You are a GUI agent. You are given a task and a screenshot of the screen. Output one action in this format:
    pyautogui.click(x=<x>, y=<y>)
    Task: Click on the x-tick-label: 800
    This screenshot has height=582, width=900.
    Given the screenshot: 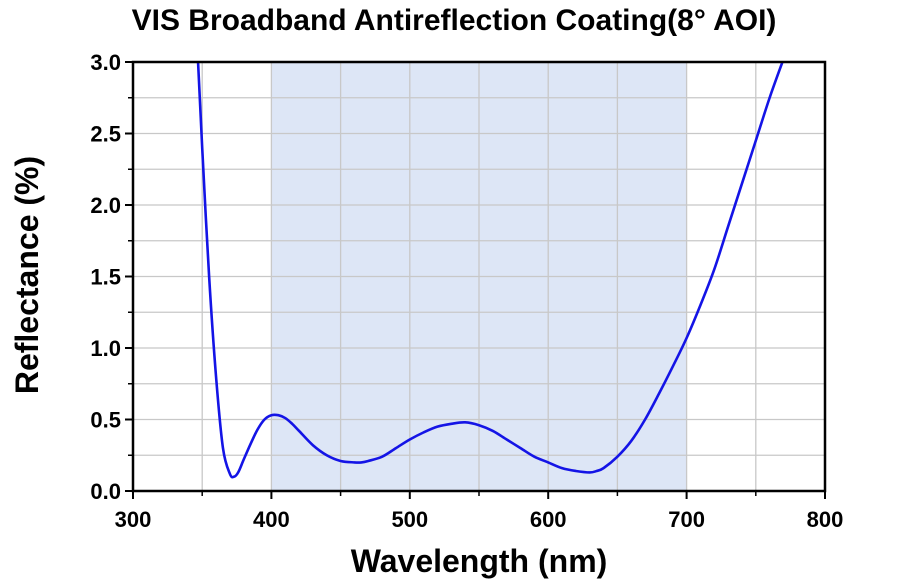 What is the action you would take?
    pyautogui.click(x=825, y=519)
    